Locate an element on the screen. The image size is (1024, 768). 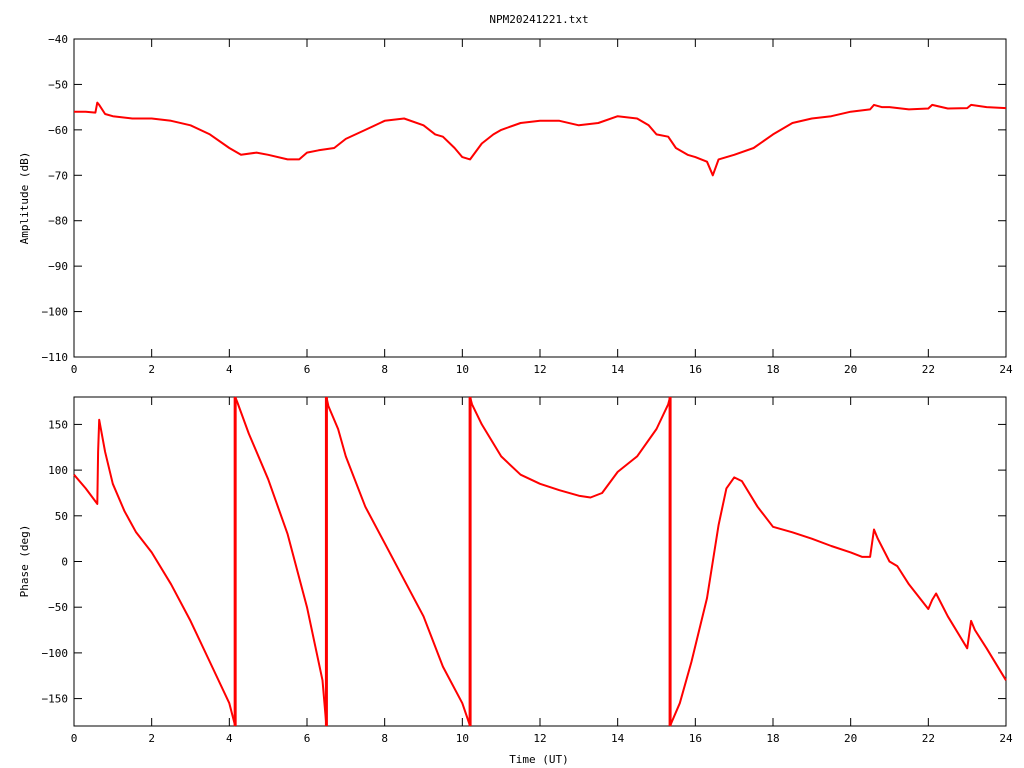
amplitude-y-axis-label: Amplitude (dB) is located at coordinates (24, 198).